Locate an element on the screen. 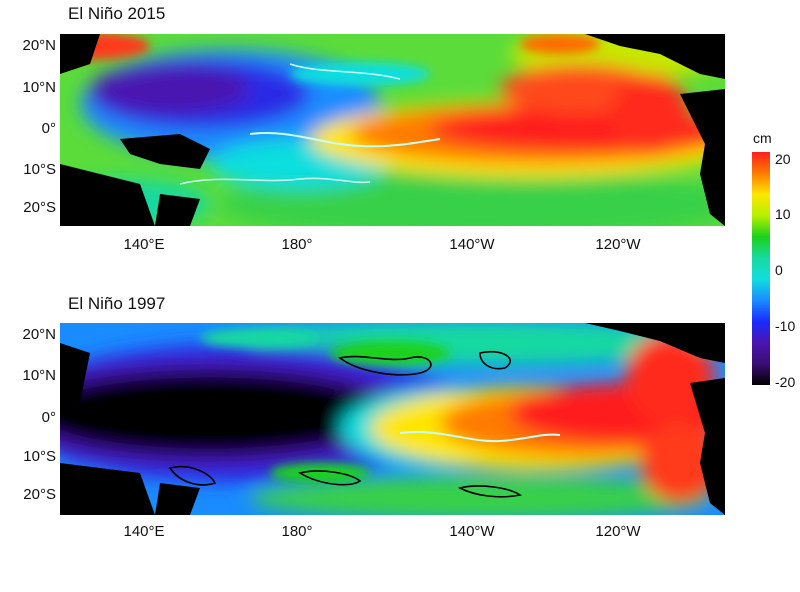 Image resolution: width=800 pixels, height=592 pixels. panel-title-1997: El Niño 1997 is located at coordinates (117, 303).